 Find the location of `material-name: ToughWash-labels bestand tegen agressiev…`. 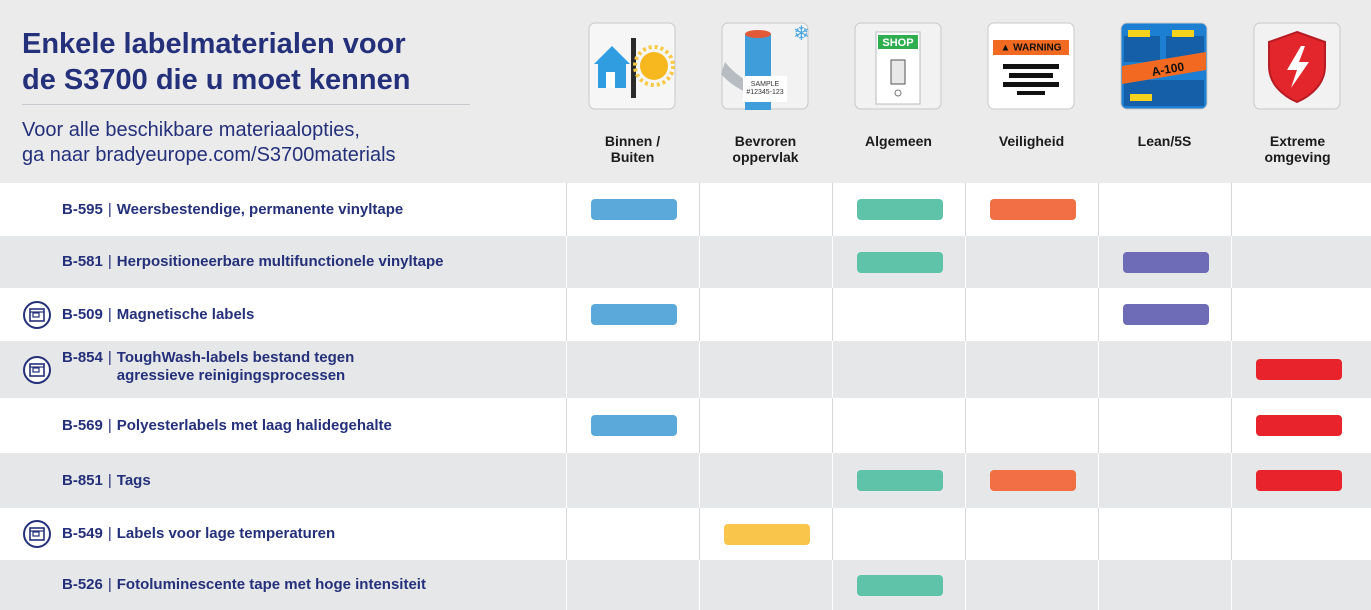

material-name: ToughWash-labels bestand tegen agressiev… is located at coordinates (235, 366).